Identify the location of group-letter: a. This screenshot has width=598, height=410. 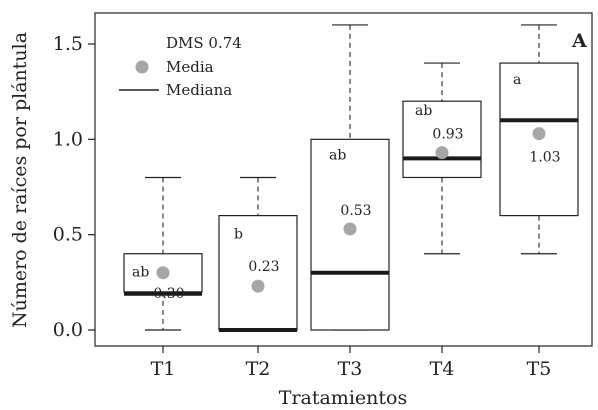
(517, 80).